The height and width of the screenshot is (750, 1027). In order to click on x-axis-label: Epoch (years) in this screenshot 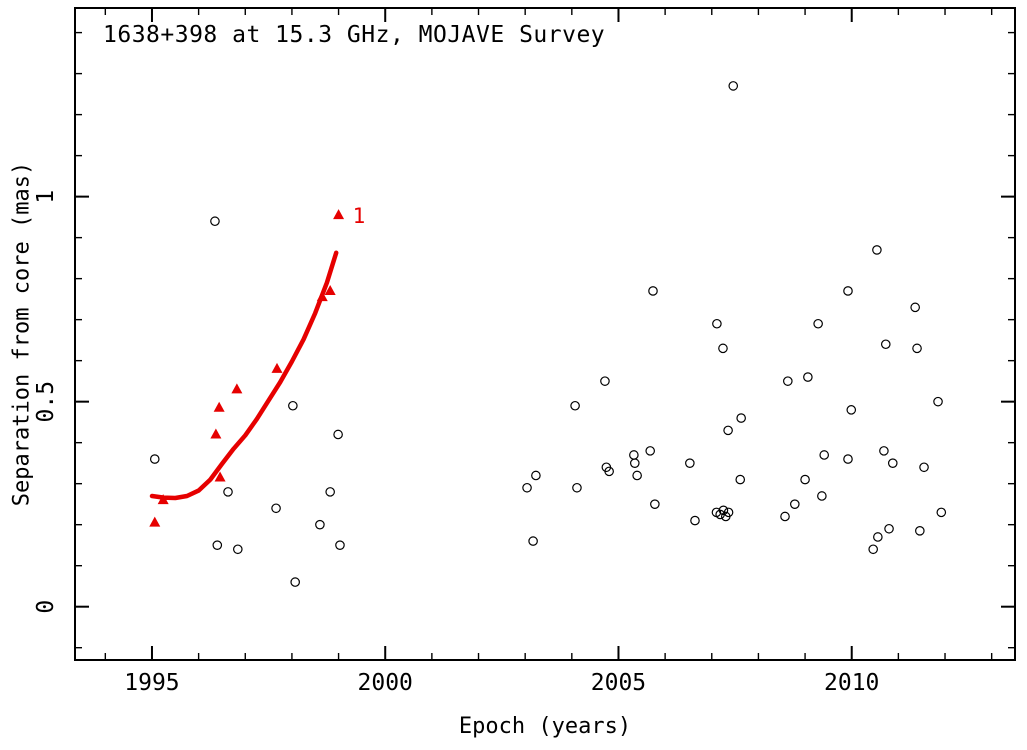, I will do `click(545, 726)`.